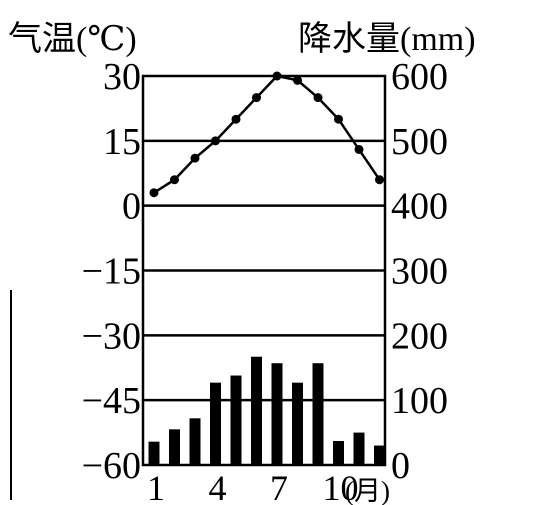 This screenshot has width=534, height=505. I want to click on left-tick-label: 15, so click(122, 142).